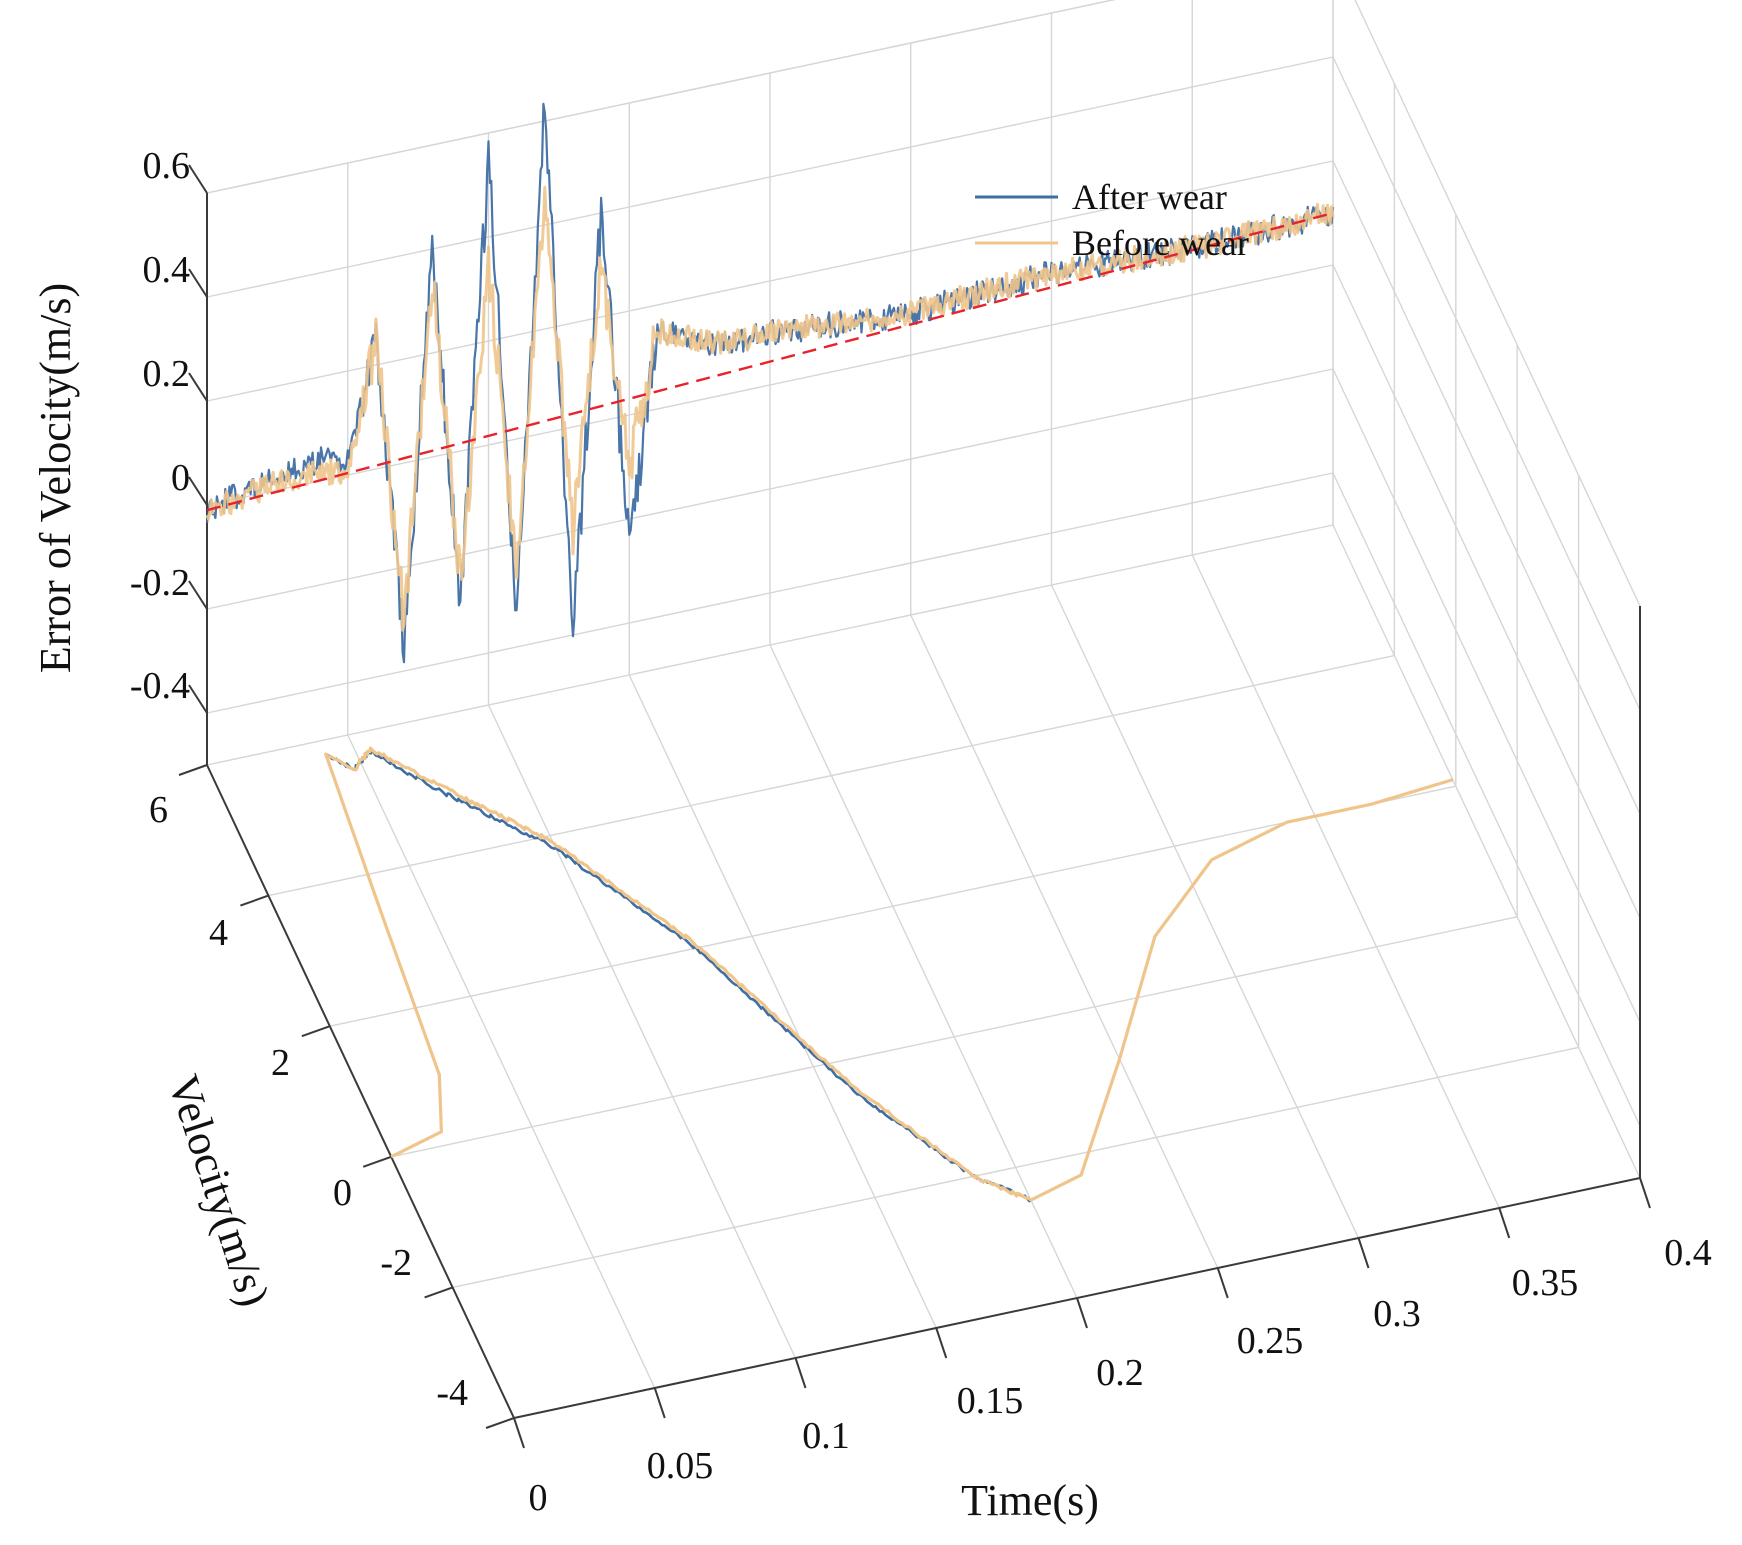  Describe the element at coordinates (160, 583) in the screenshot. I see `z-tick-label: -0.2` at that location.